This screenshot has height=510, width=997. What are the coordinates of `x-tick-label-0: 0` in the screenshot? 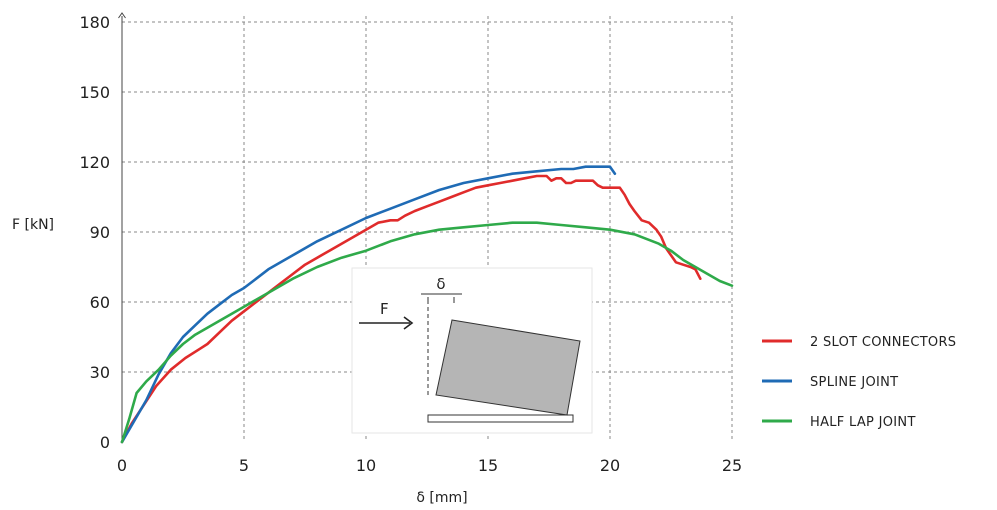 It's located at (122, 465).